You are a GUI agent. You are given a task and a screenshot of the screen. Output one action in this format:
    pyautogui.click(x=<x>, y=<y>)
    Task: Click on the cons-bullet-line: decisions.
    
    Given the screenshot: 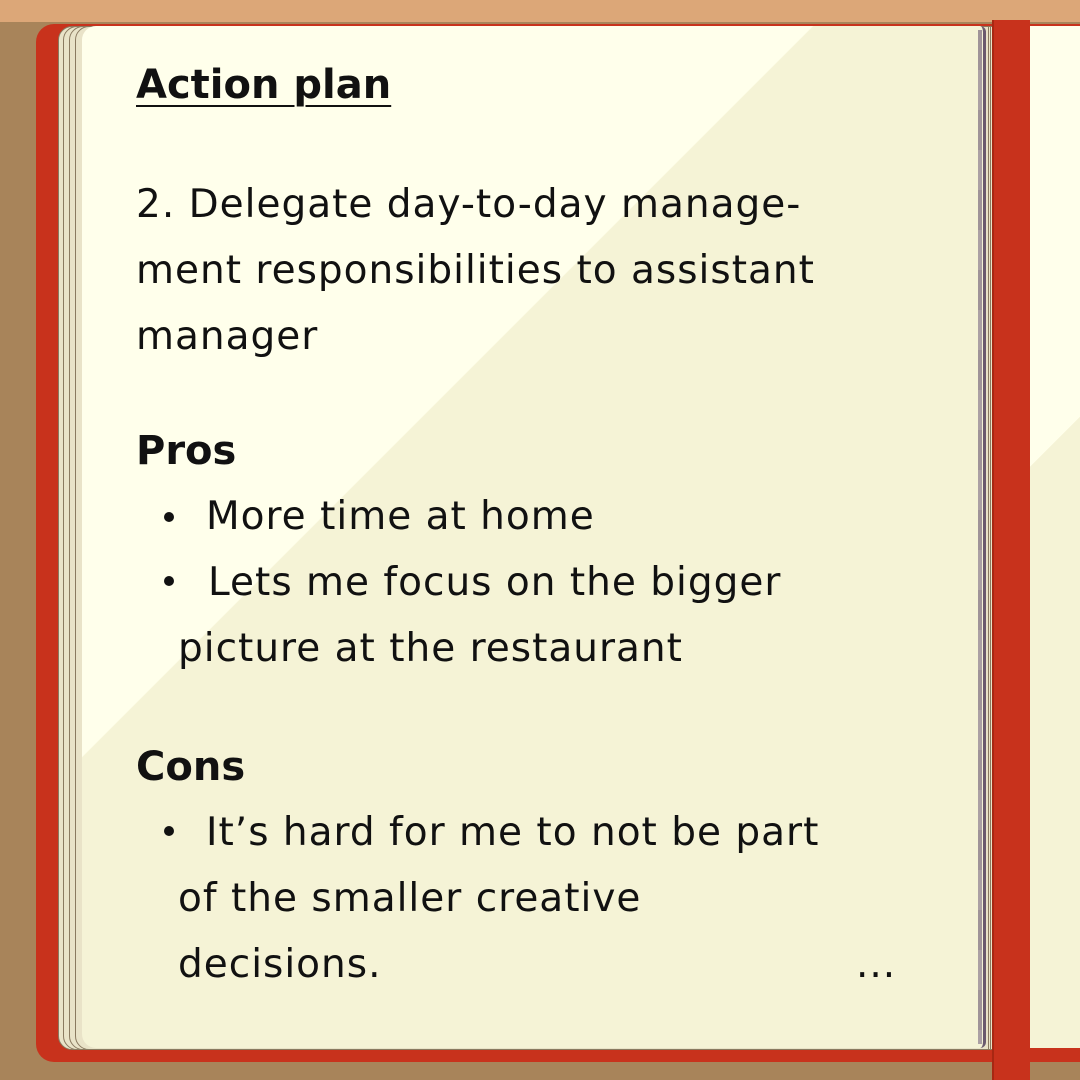 What is the action you would take?
    pyautogui.click(x=280, y=964)
    